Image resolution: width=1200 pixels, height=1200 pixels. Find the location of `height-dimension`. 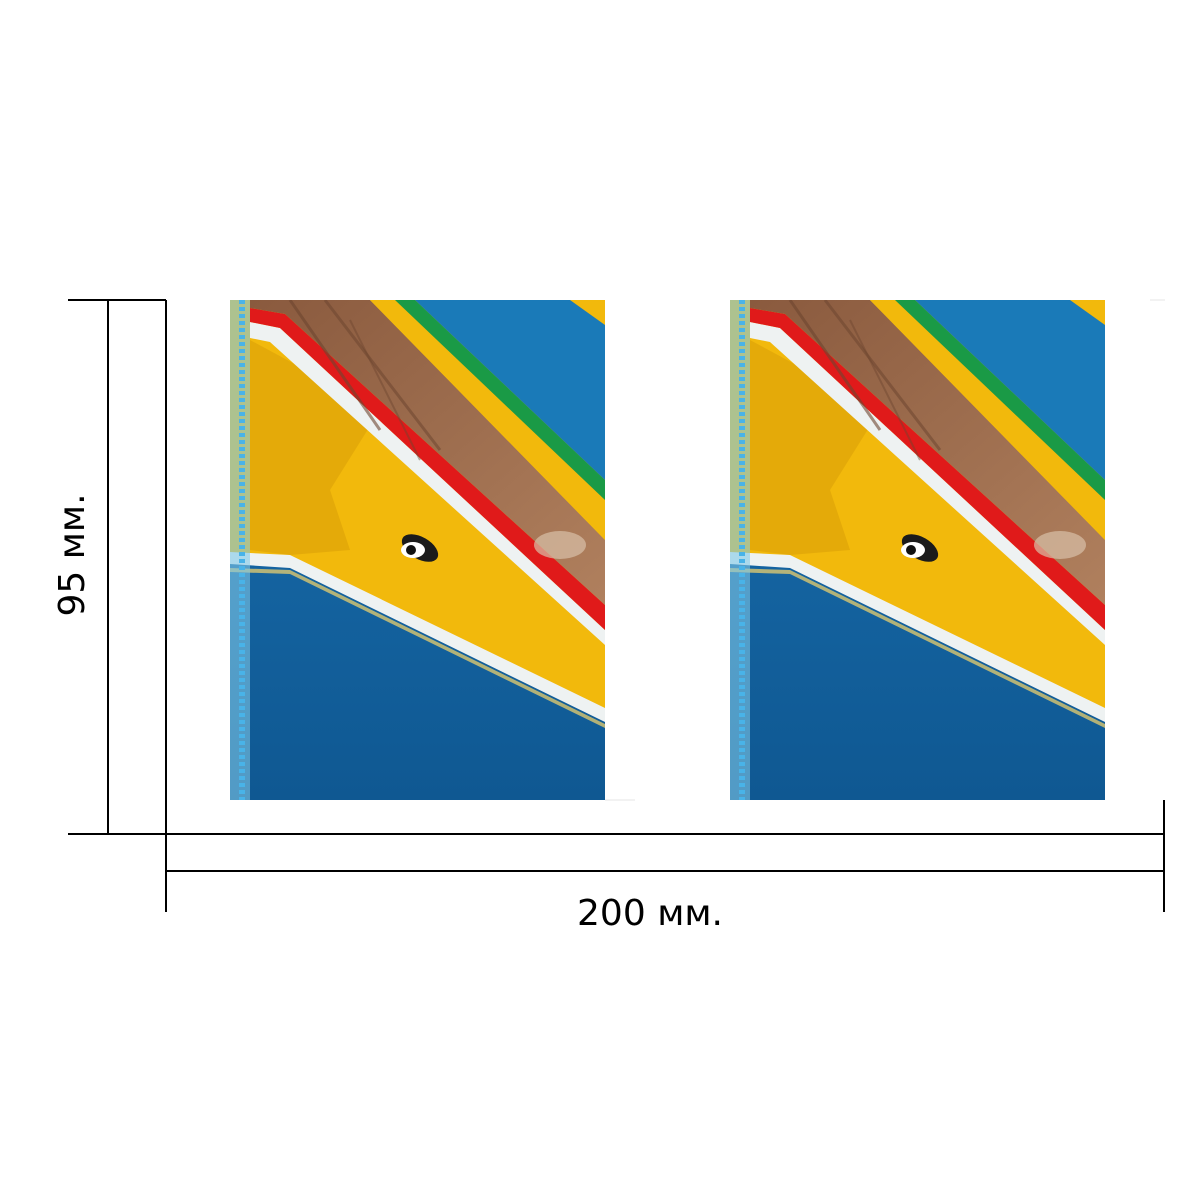

height-dimension is located at coordinates (117, 567).